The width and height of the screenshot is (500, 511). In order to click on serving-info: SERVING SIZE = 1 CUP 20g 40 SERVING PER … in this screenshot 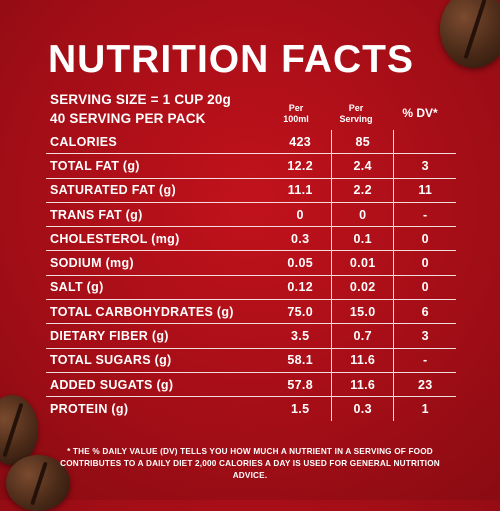, I will do `click(140, 109)`.